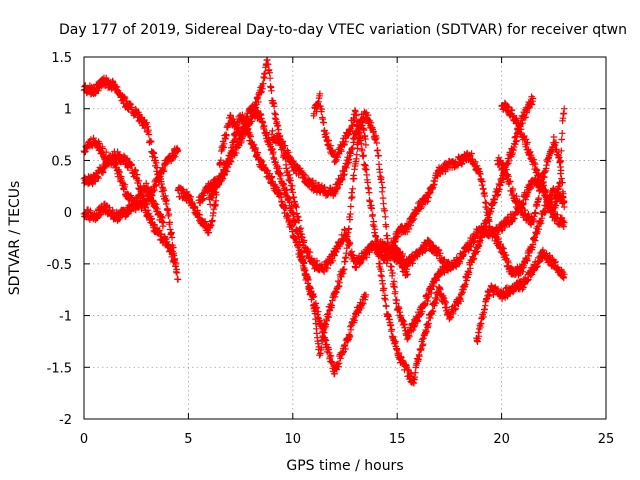 This screenshot has width=640, height=480. I want to click on x-tick-label: 15, so click(397, 439).